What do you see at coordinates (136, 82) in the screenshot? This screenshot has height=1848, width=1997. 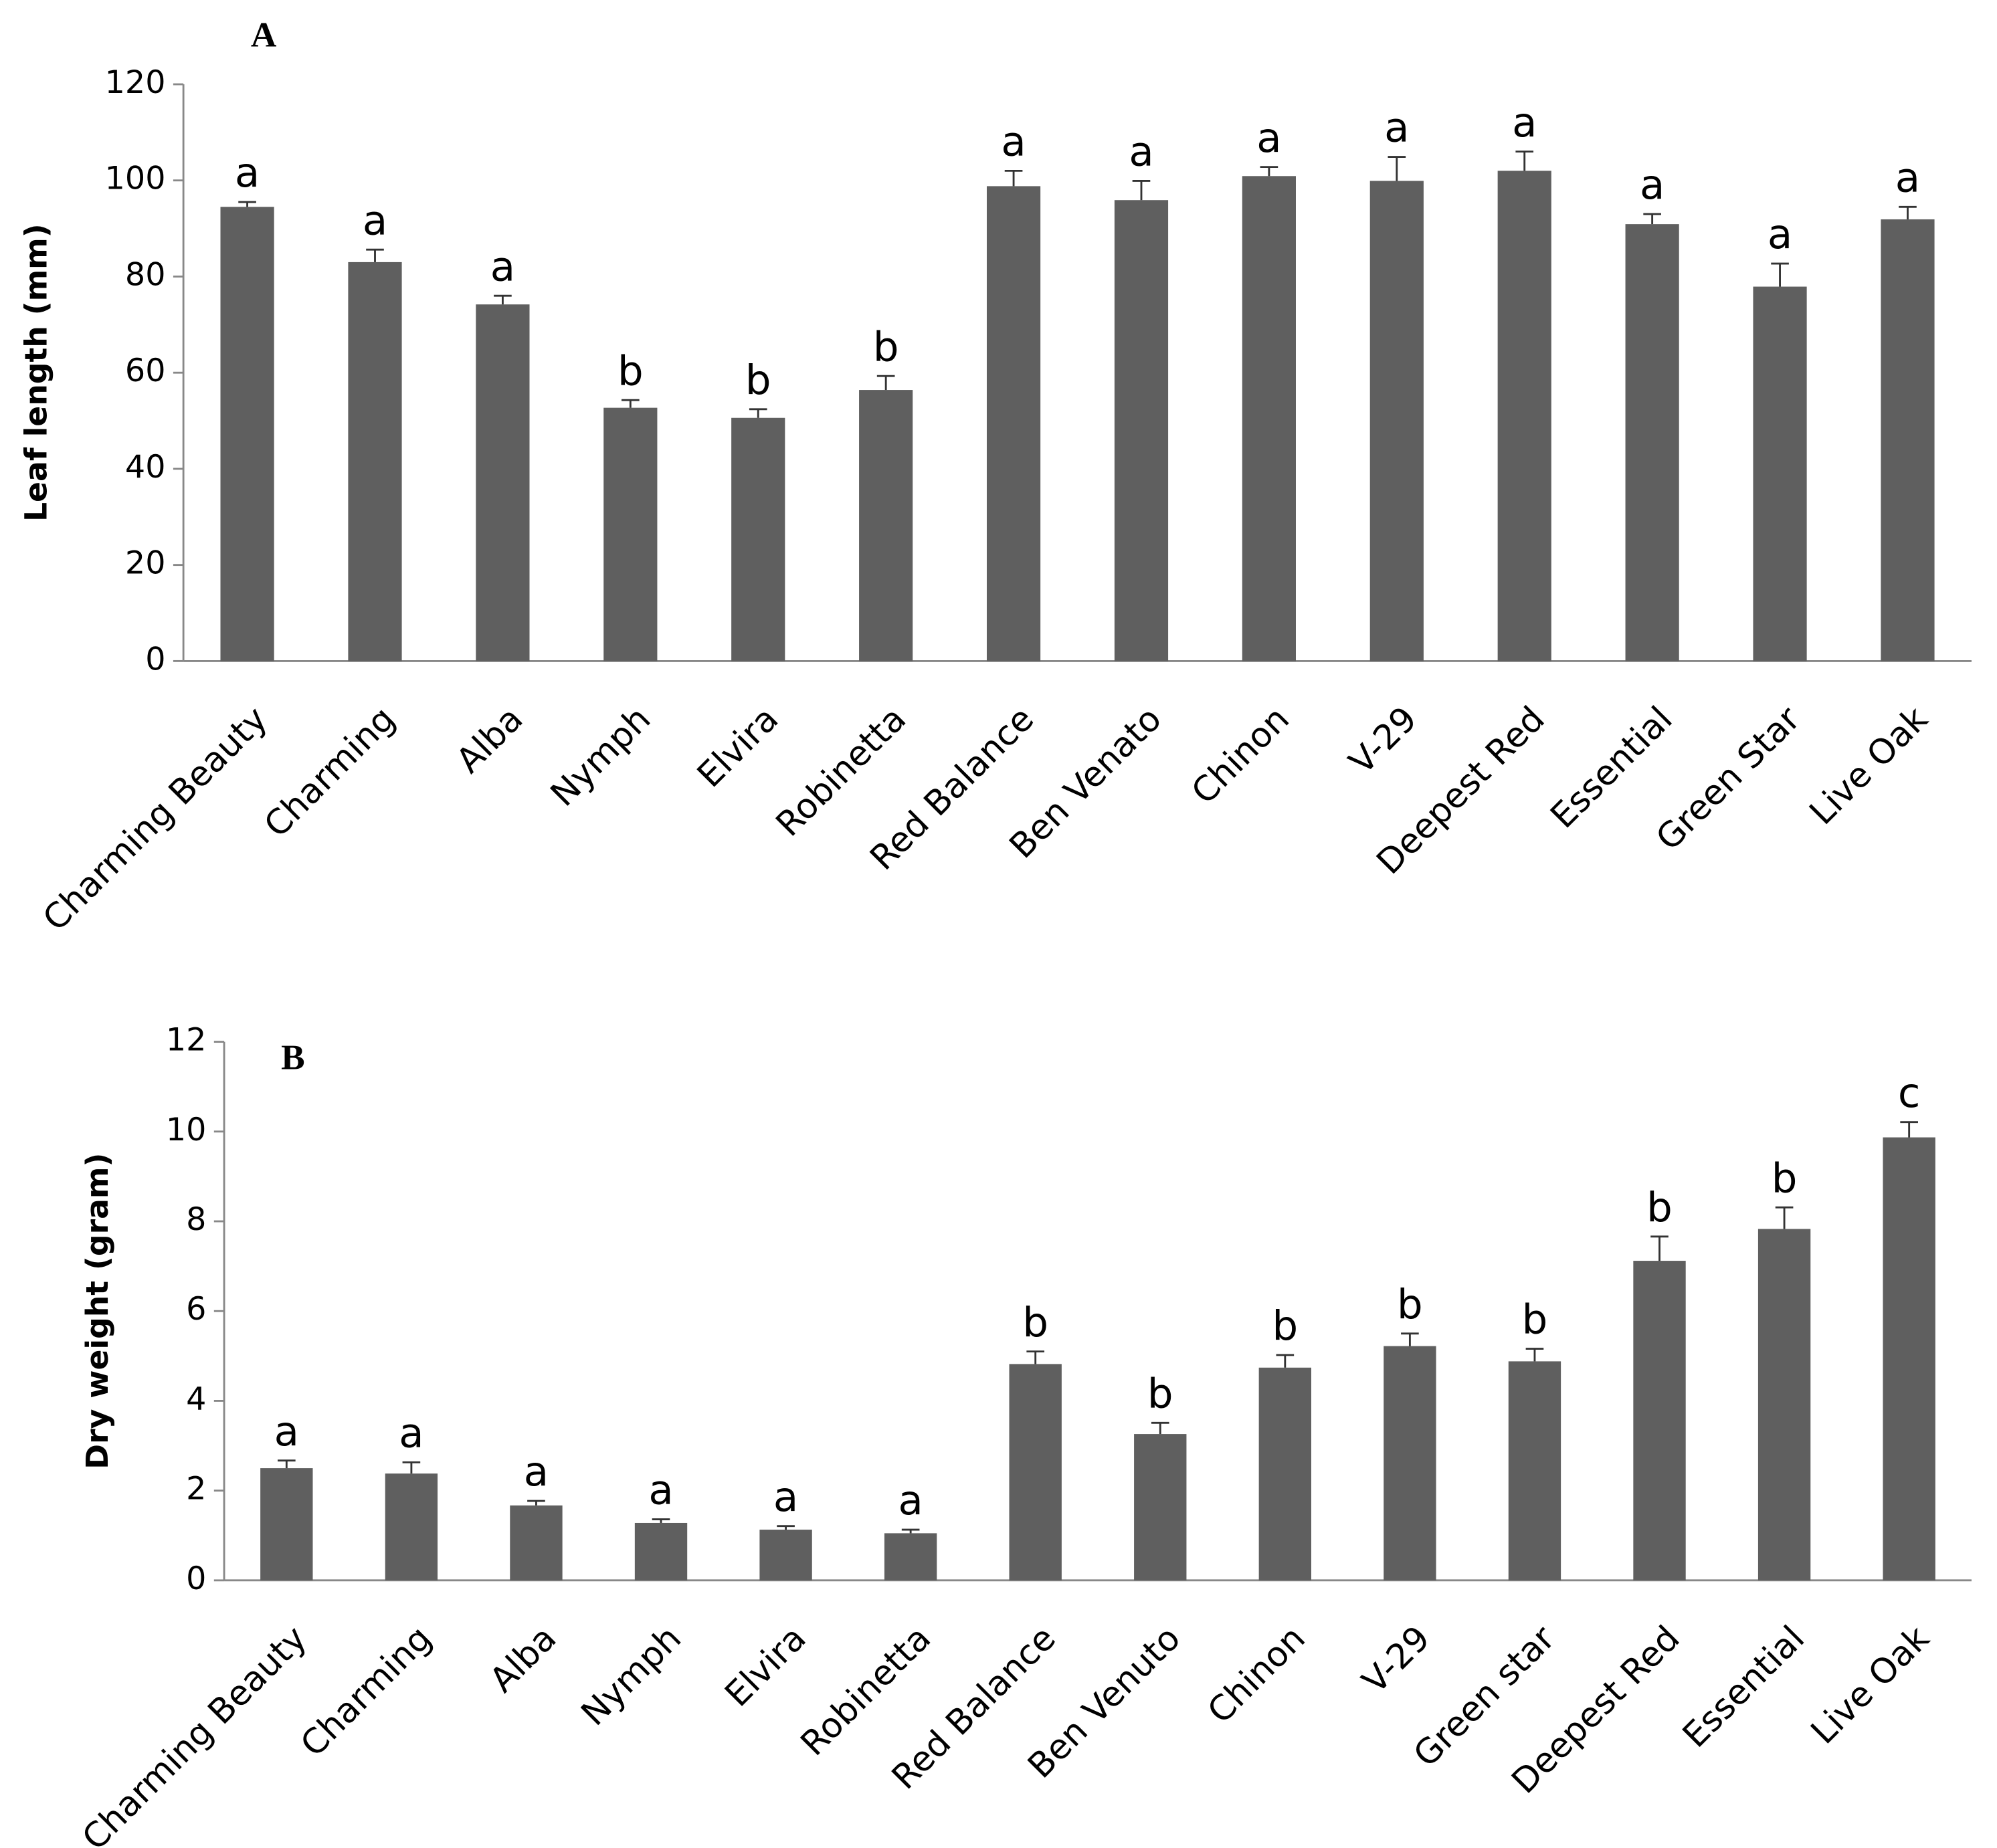 I see `y-tick-label: 120` at bounding box center [136, 82].